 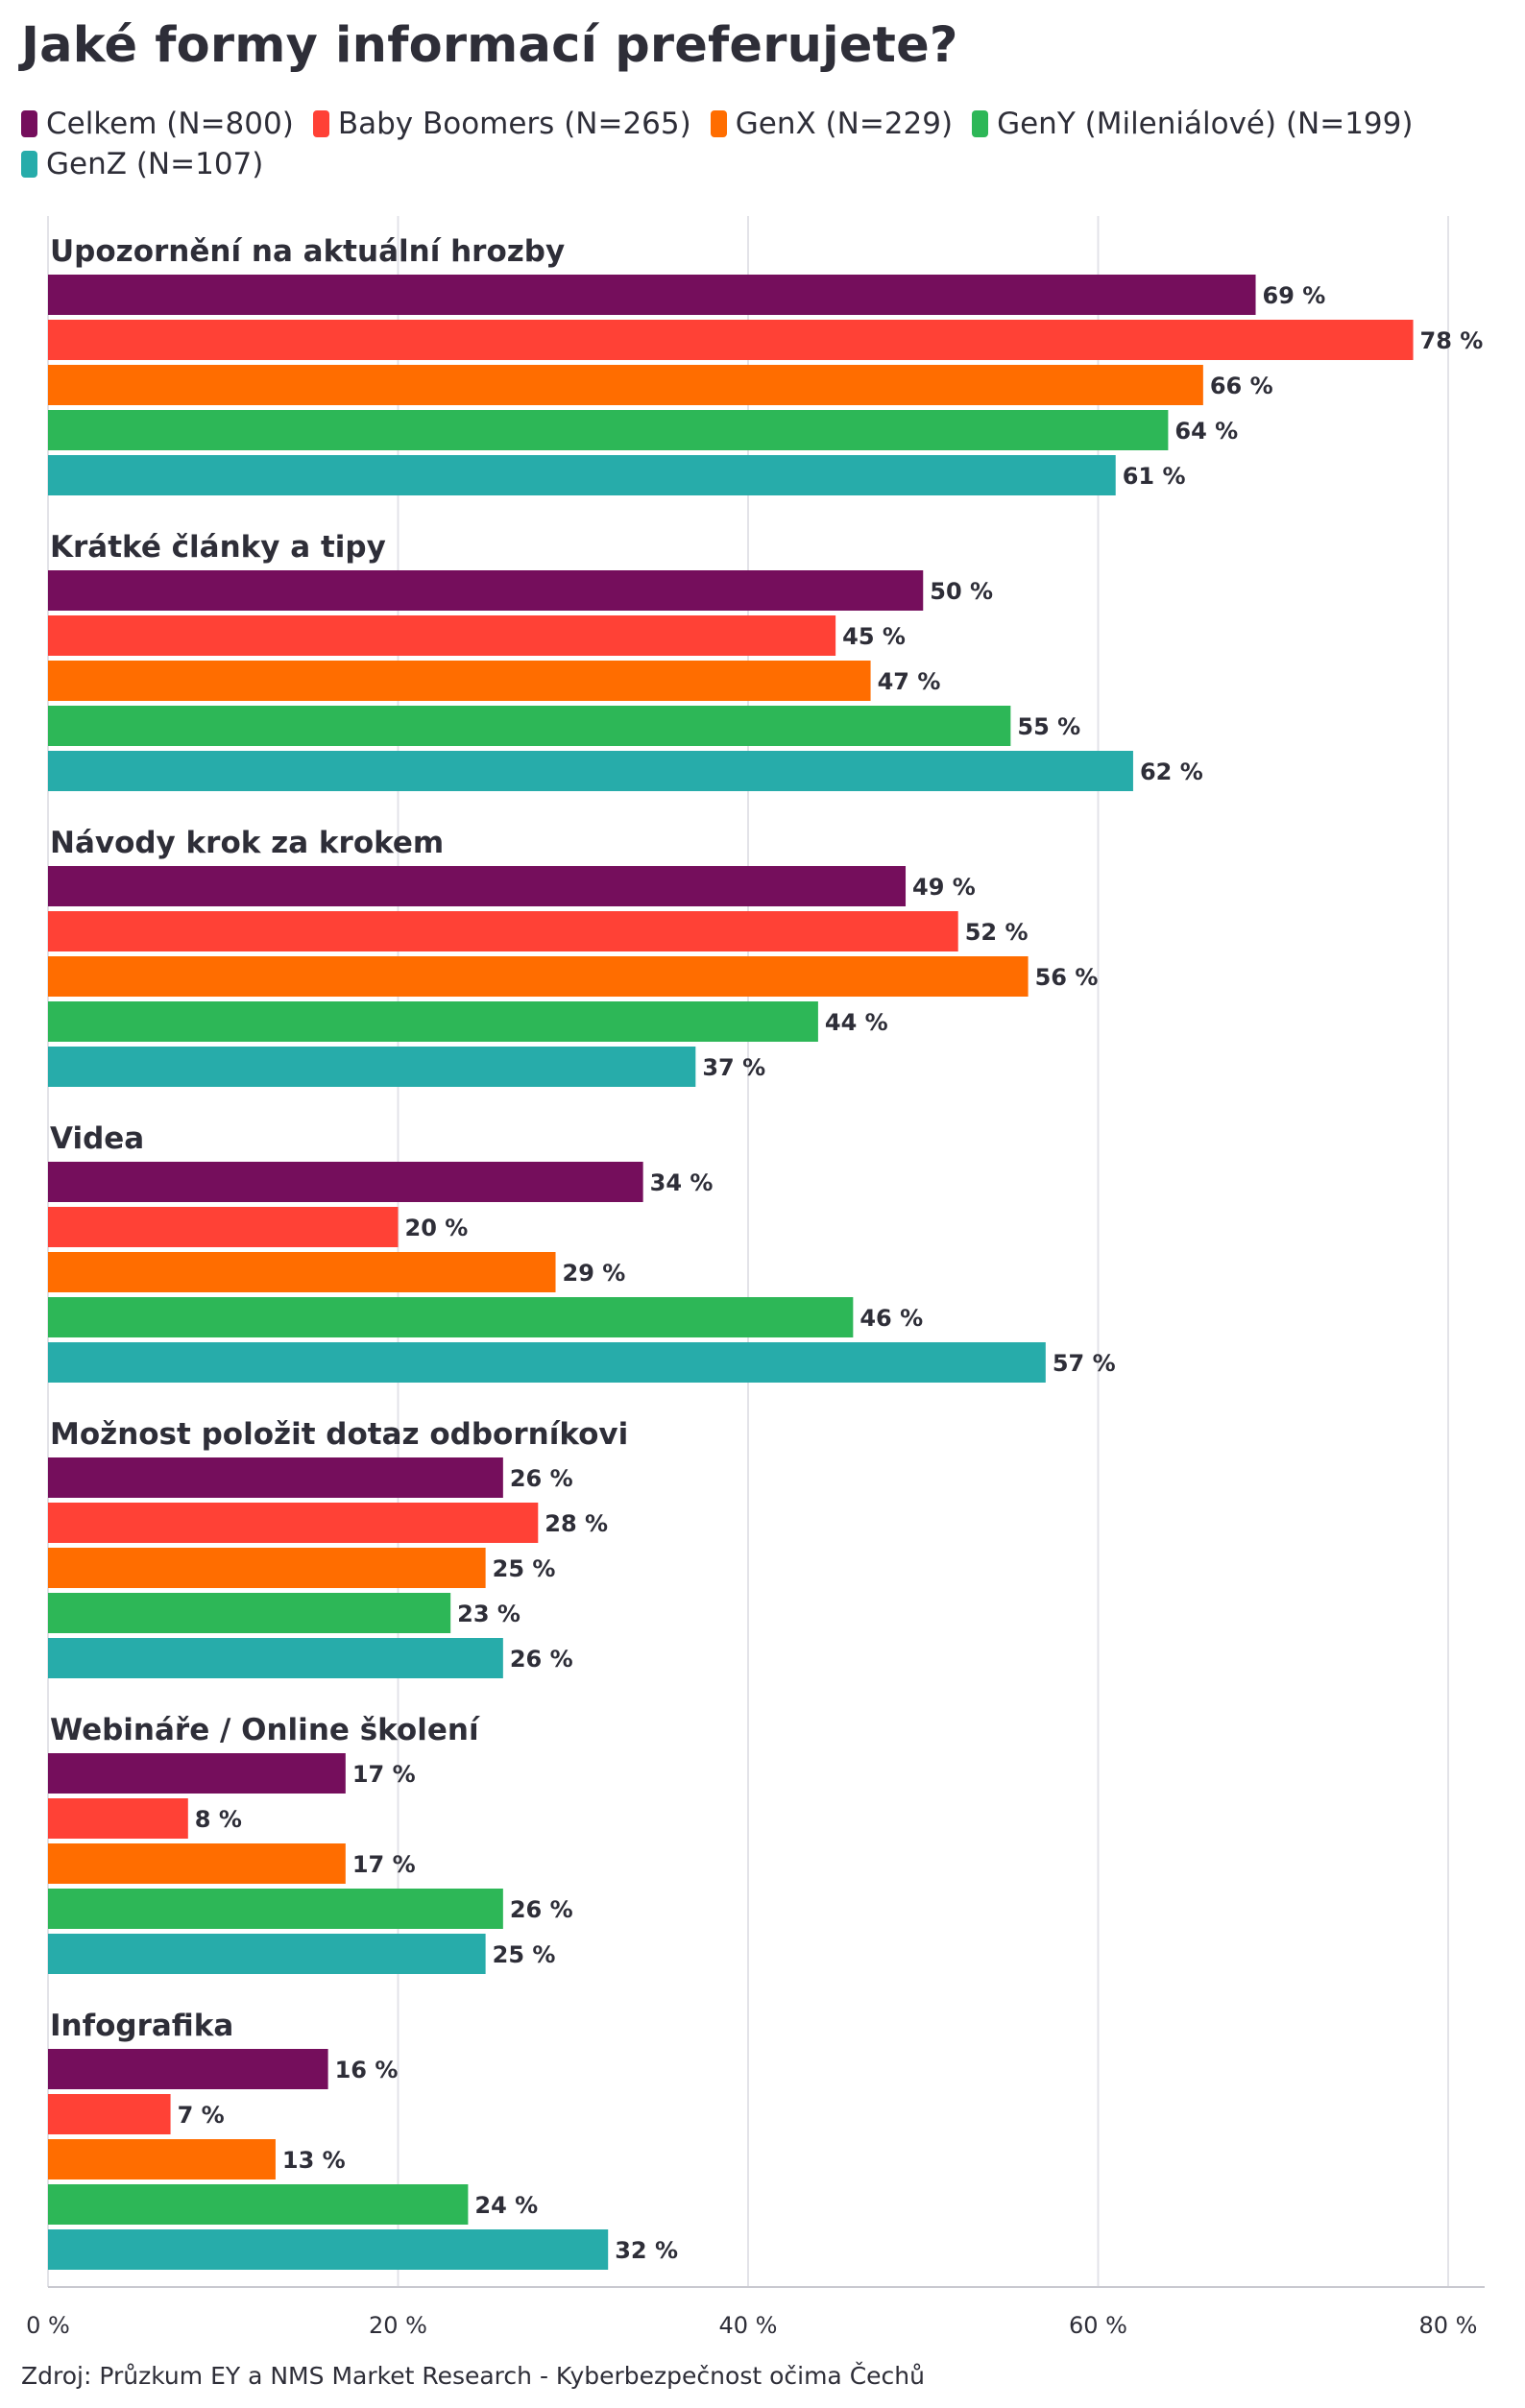 What do you see at coordinates (201, 2115) in the screenshot?
I see `data-label: 7 %` at bounding box center [201, 2115].